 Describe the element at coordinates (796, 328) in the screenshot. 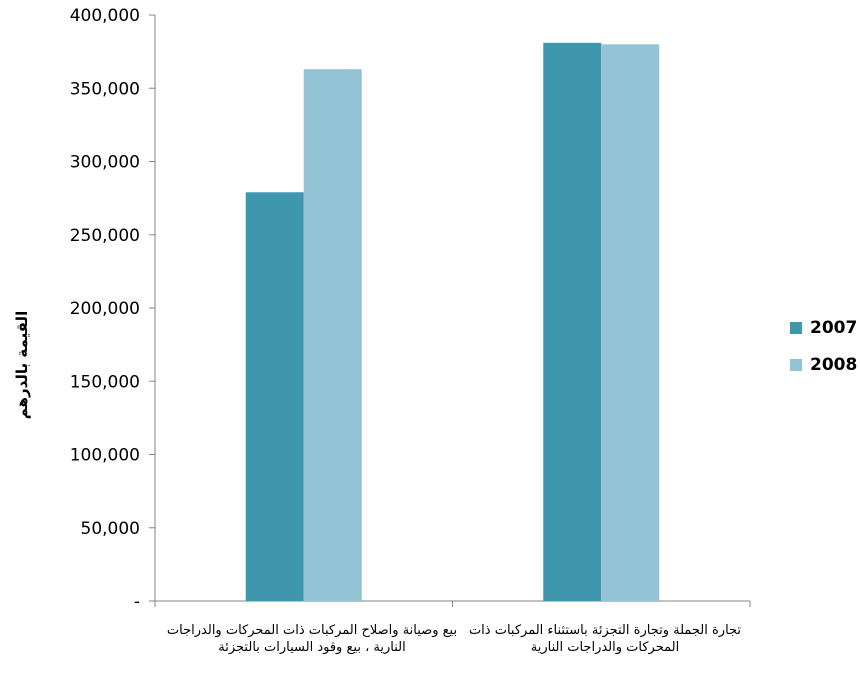

I see `legend-swatch-2007` at that location.